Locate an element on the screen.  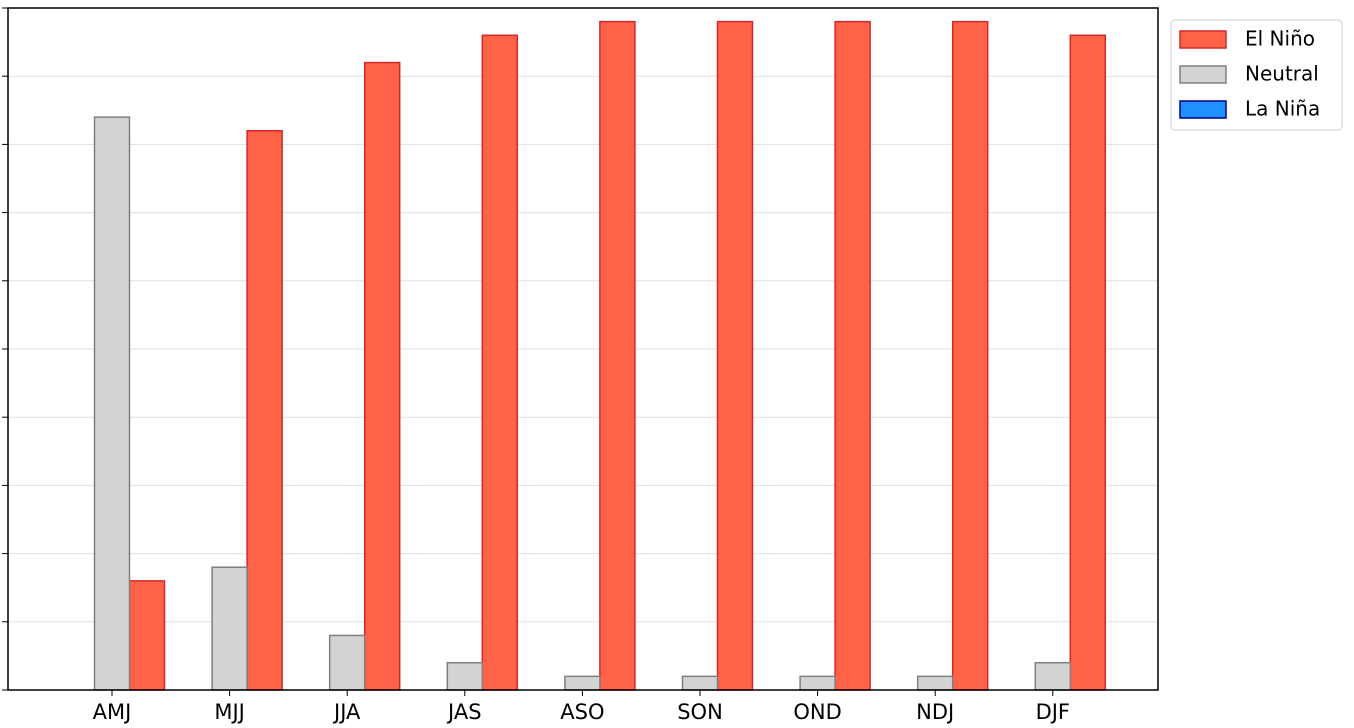
x-tick-label: DJF is located at coordinates (1053, 712).